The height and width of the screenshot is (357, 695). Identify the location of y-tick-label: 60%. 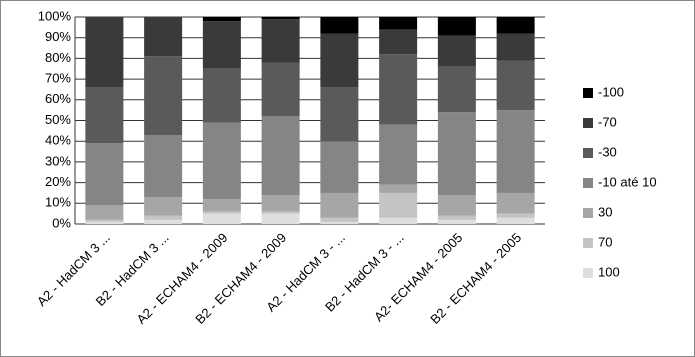
(58, 98).